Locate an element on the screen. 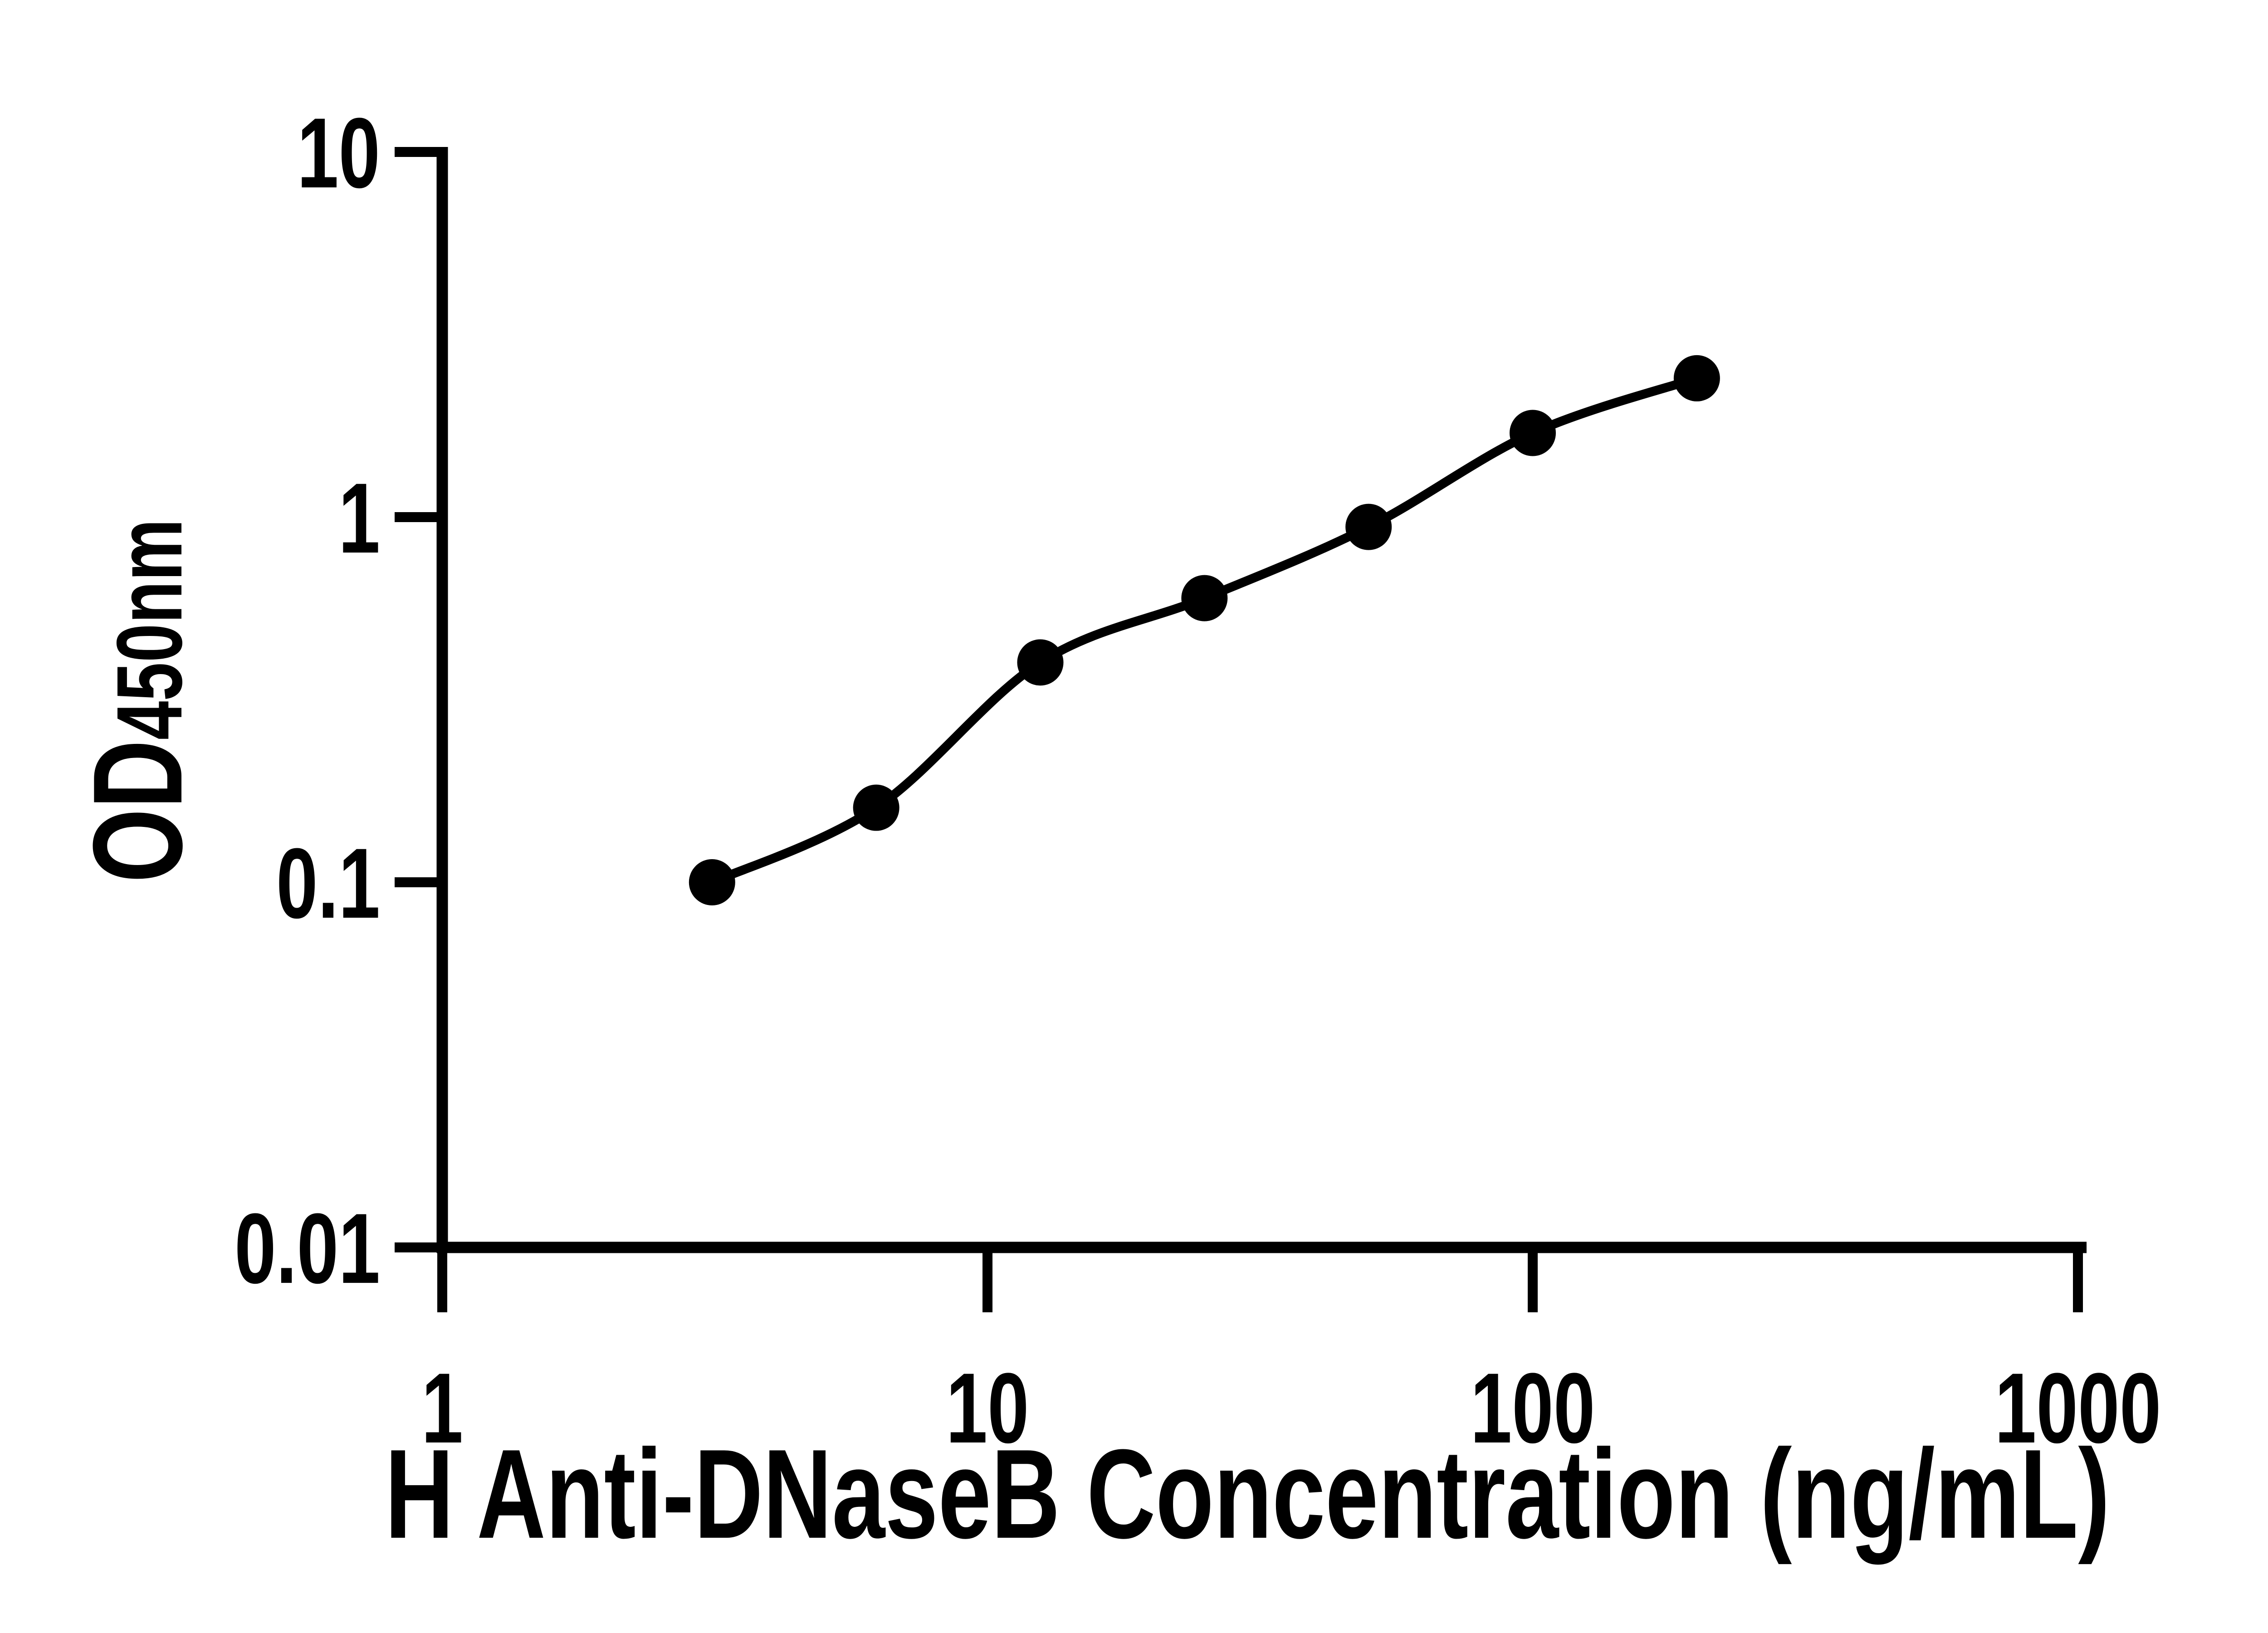 The height and width of the screenshot is (1633, 2268). y-tick-label: 0.01 is located at coordinates (308, 1248).